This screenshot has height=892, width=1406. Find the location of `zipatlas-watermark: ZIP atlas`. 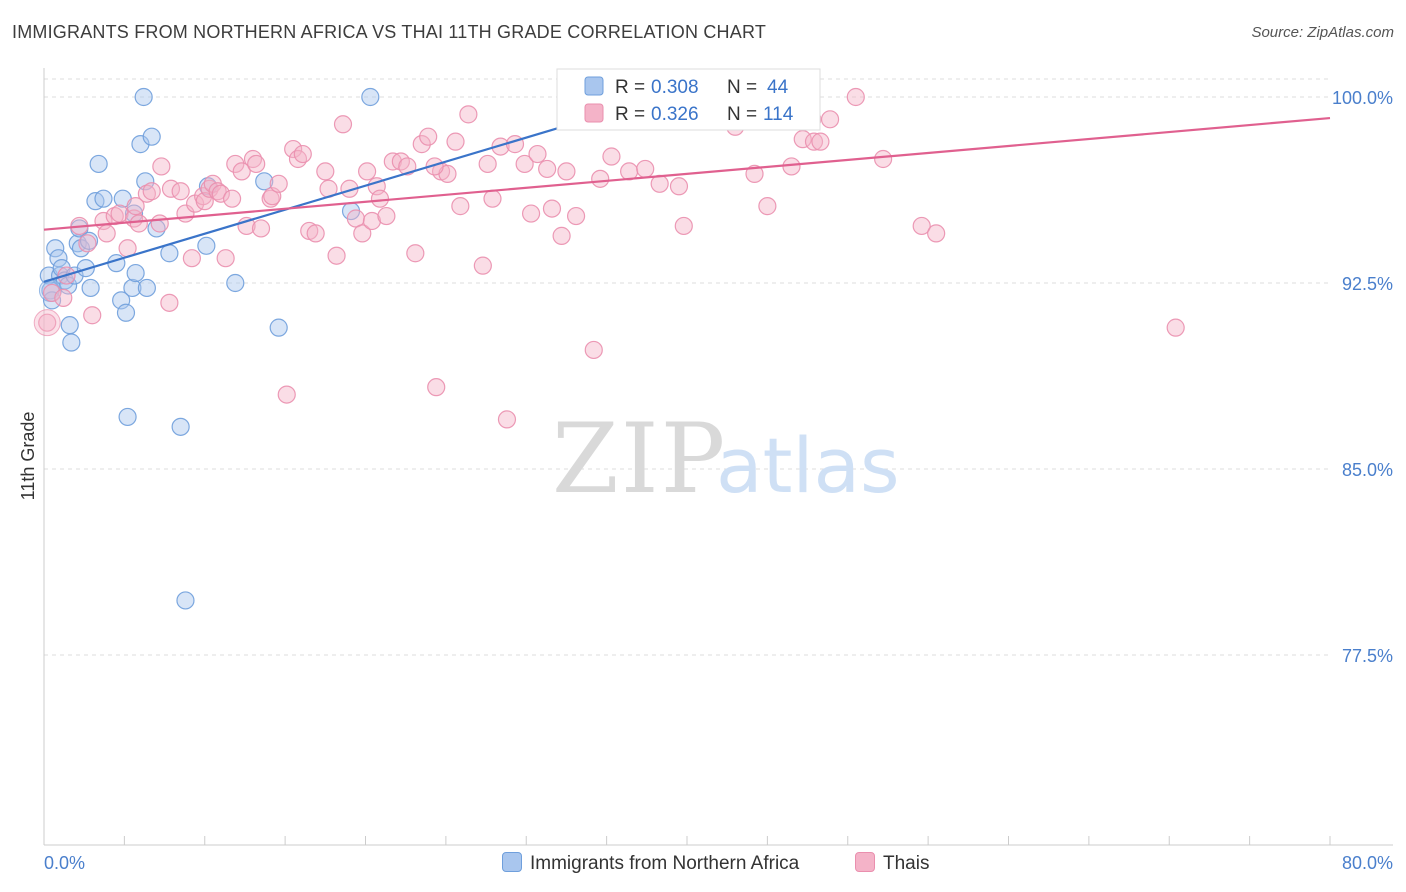

zipatlas-watermark: ZIP atlas is located at coordinates (726, 459).